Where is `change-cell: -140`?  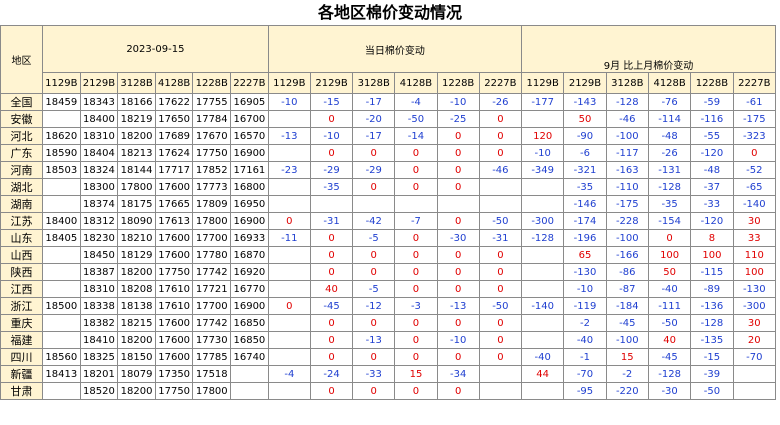 change-cell: -140 is located at coordinates (754, 204).